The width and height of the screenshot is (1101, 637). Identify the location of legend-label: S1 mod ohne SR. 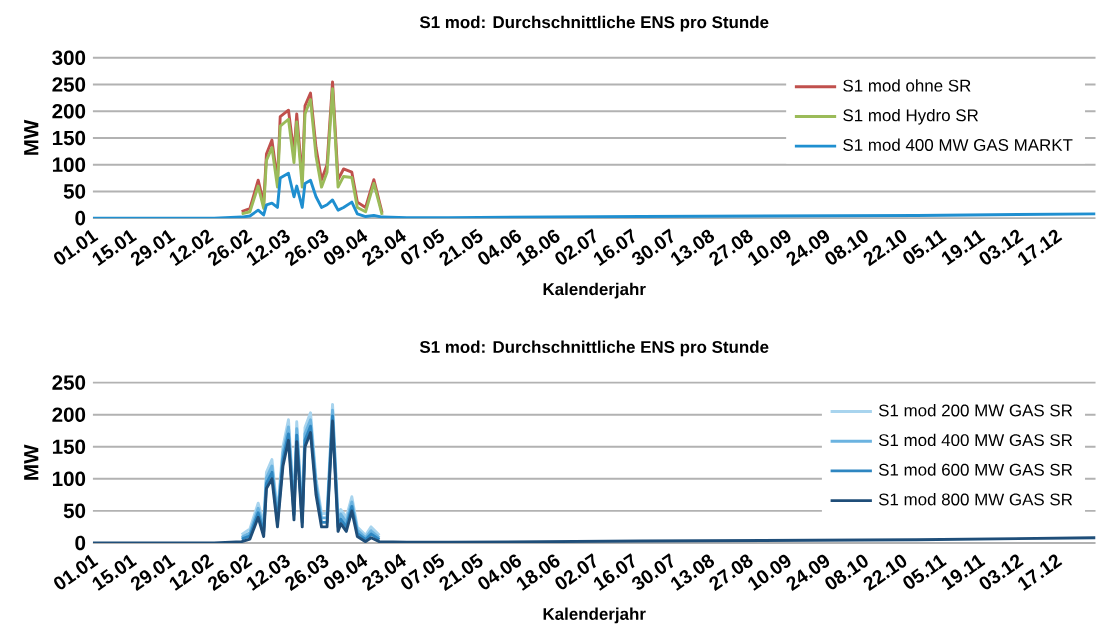
(907, 85).